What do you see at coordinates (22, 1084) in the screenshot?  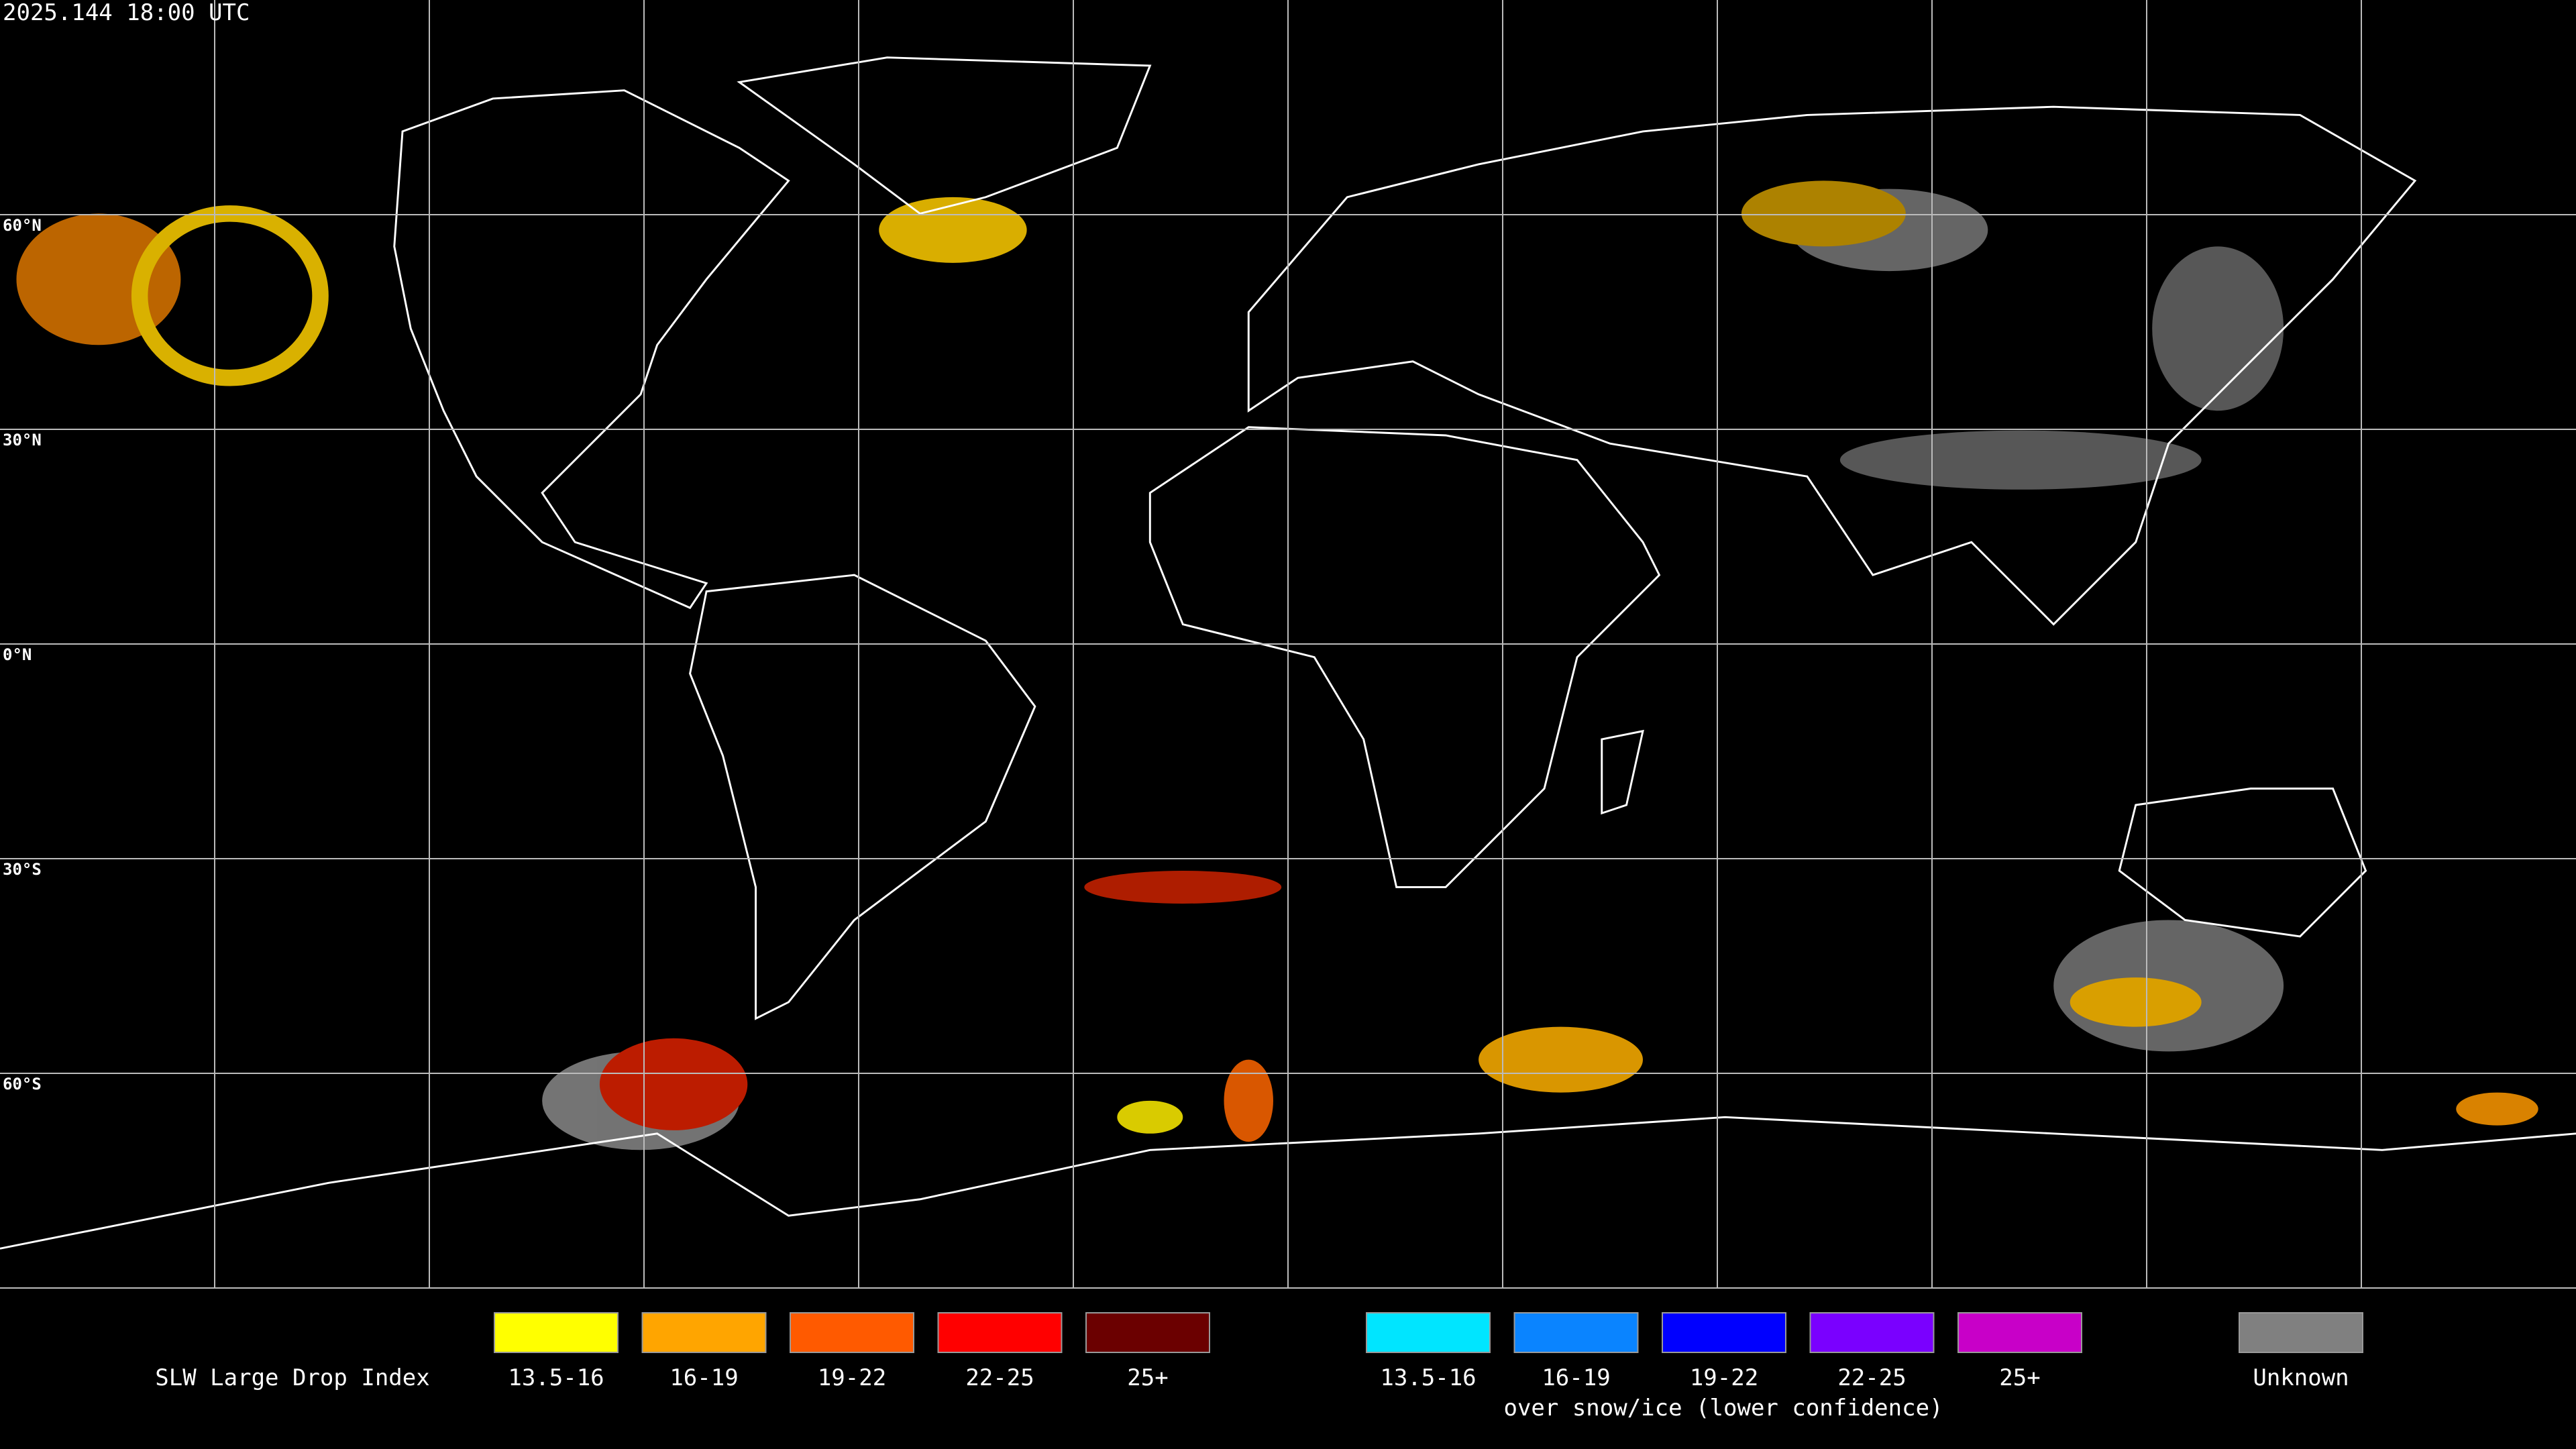 I see `latitude-label: 60°S` at bounding box center [22, 1084].